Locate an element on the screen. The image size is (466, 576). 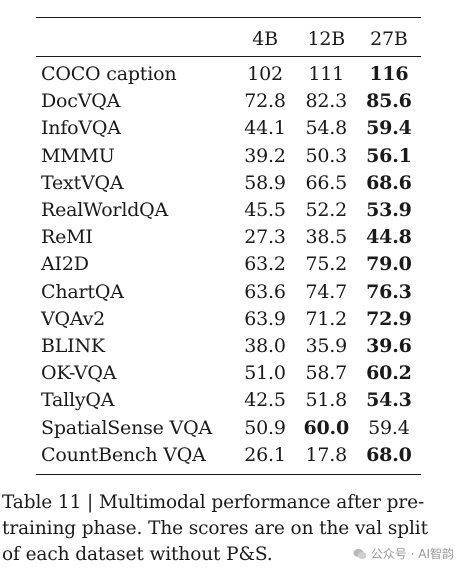
value-4b: 44.1 is located at coordinates (265, 128).